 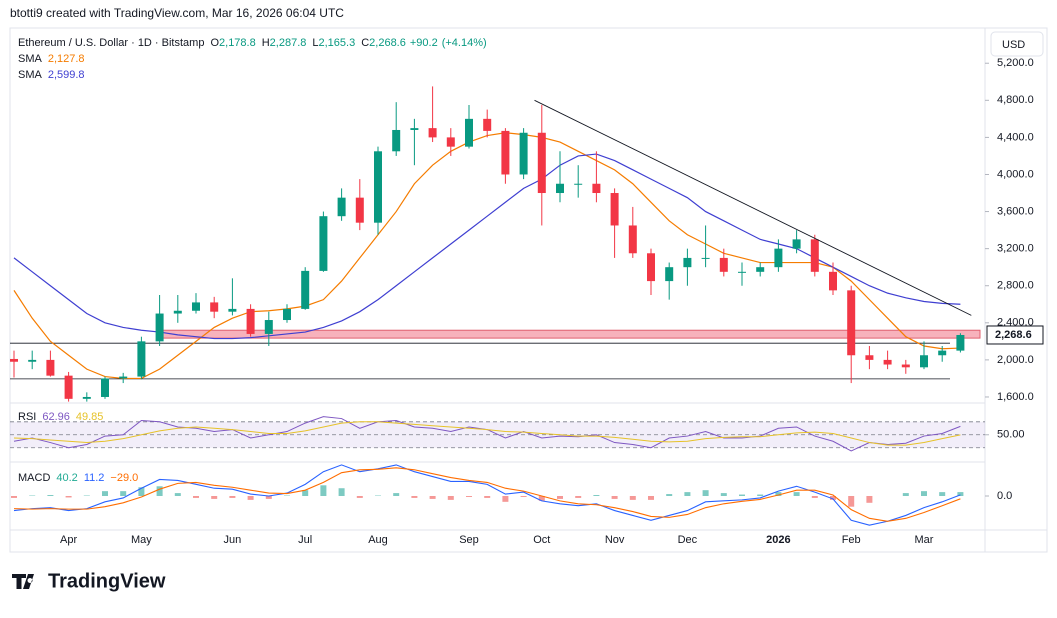 What do you see at coordinates (30, 75) in the screenshot?
I see `sma-name: SMA` at bounding box center [30, 75].